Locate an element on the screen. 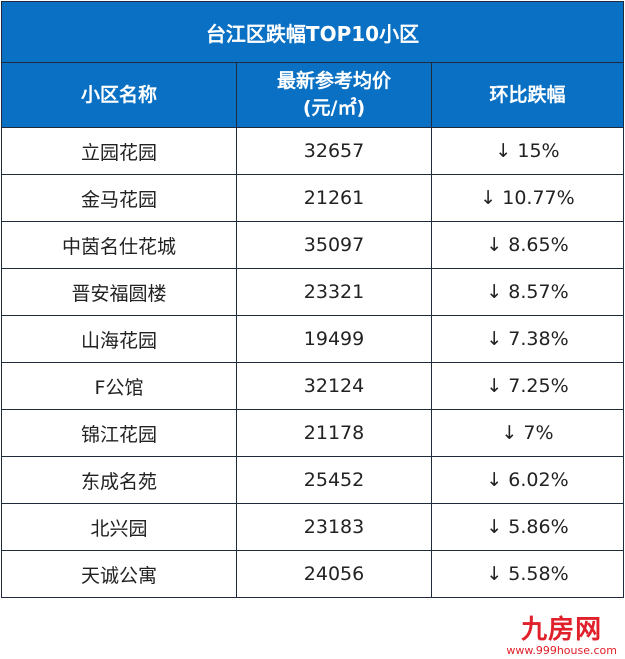  column-header-price-label: 最新参考均价 is located at coordinates (333, 81).